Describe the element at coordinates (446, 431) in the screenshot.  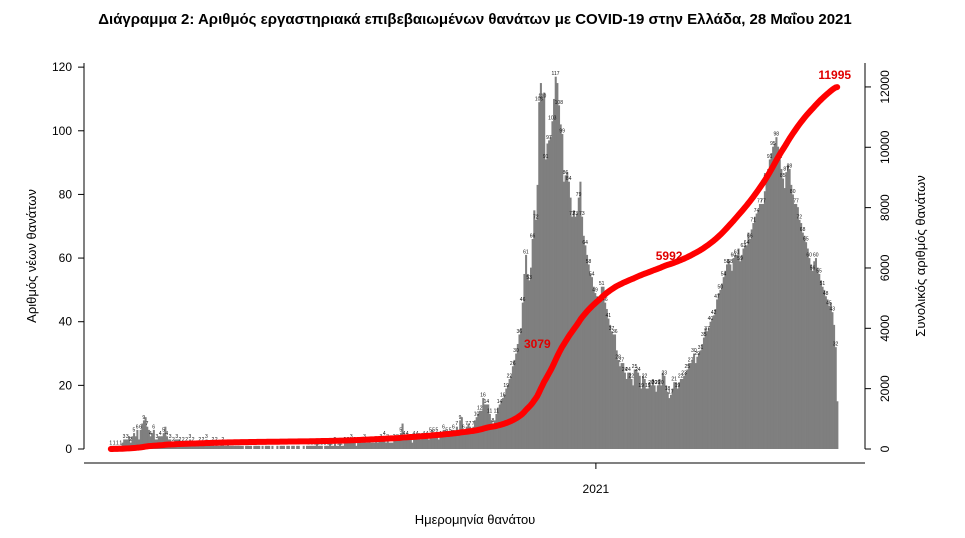
I see `bar-label: 5` at that location.